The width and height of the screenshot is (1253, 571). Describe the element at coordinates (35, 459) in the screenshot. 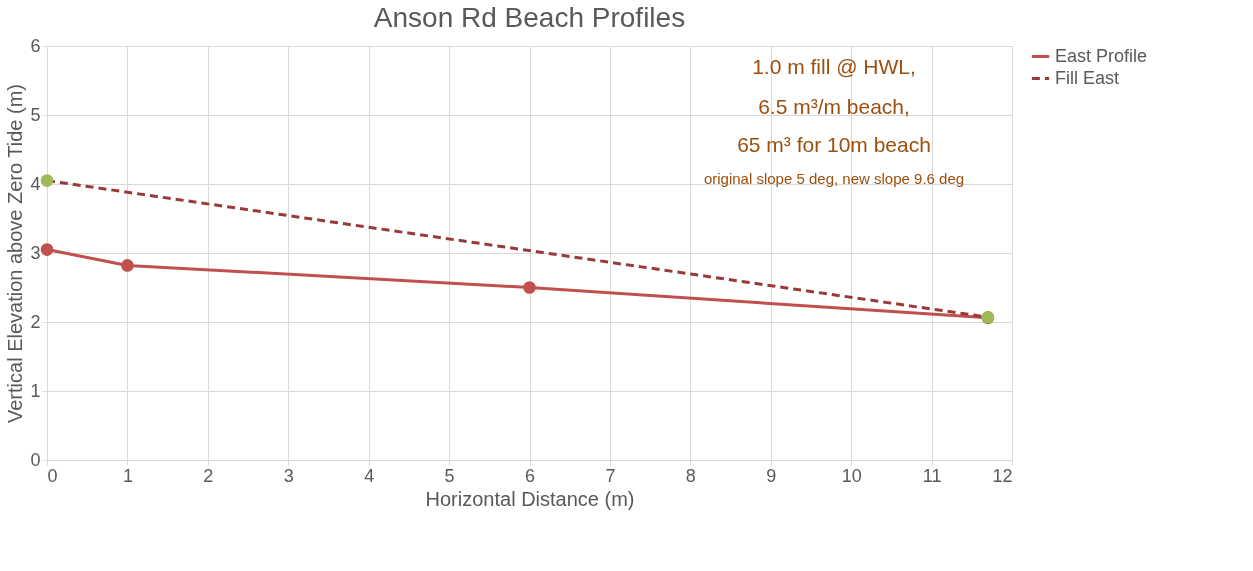

I see `y-tick-label: 0` at that location.